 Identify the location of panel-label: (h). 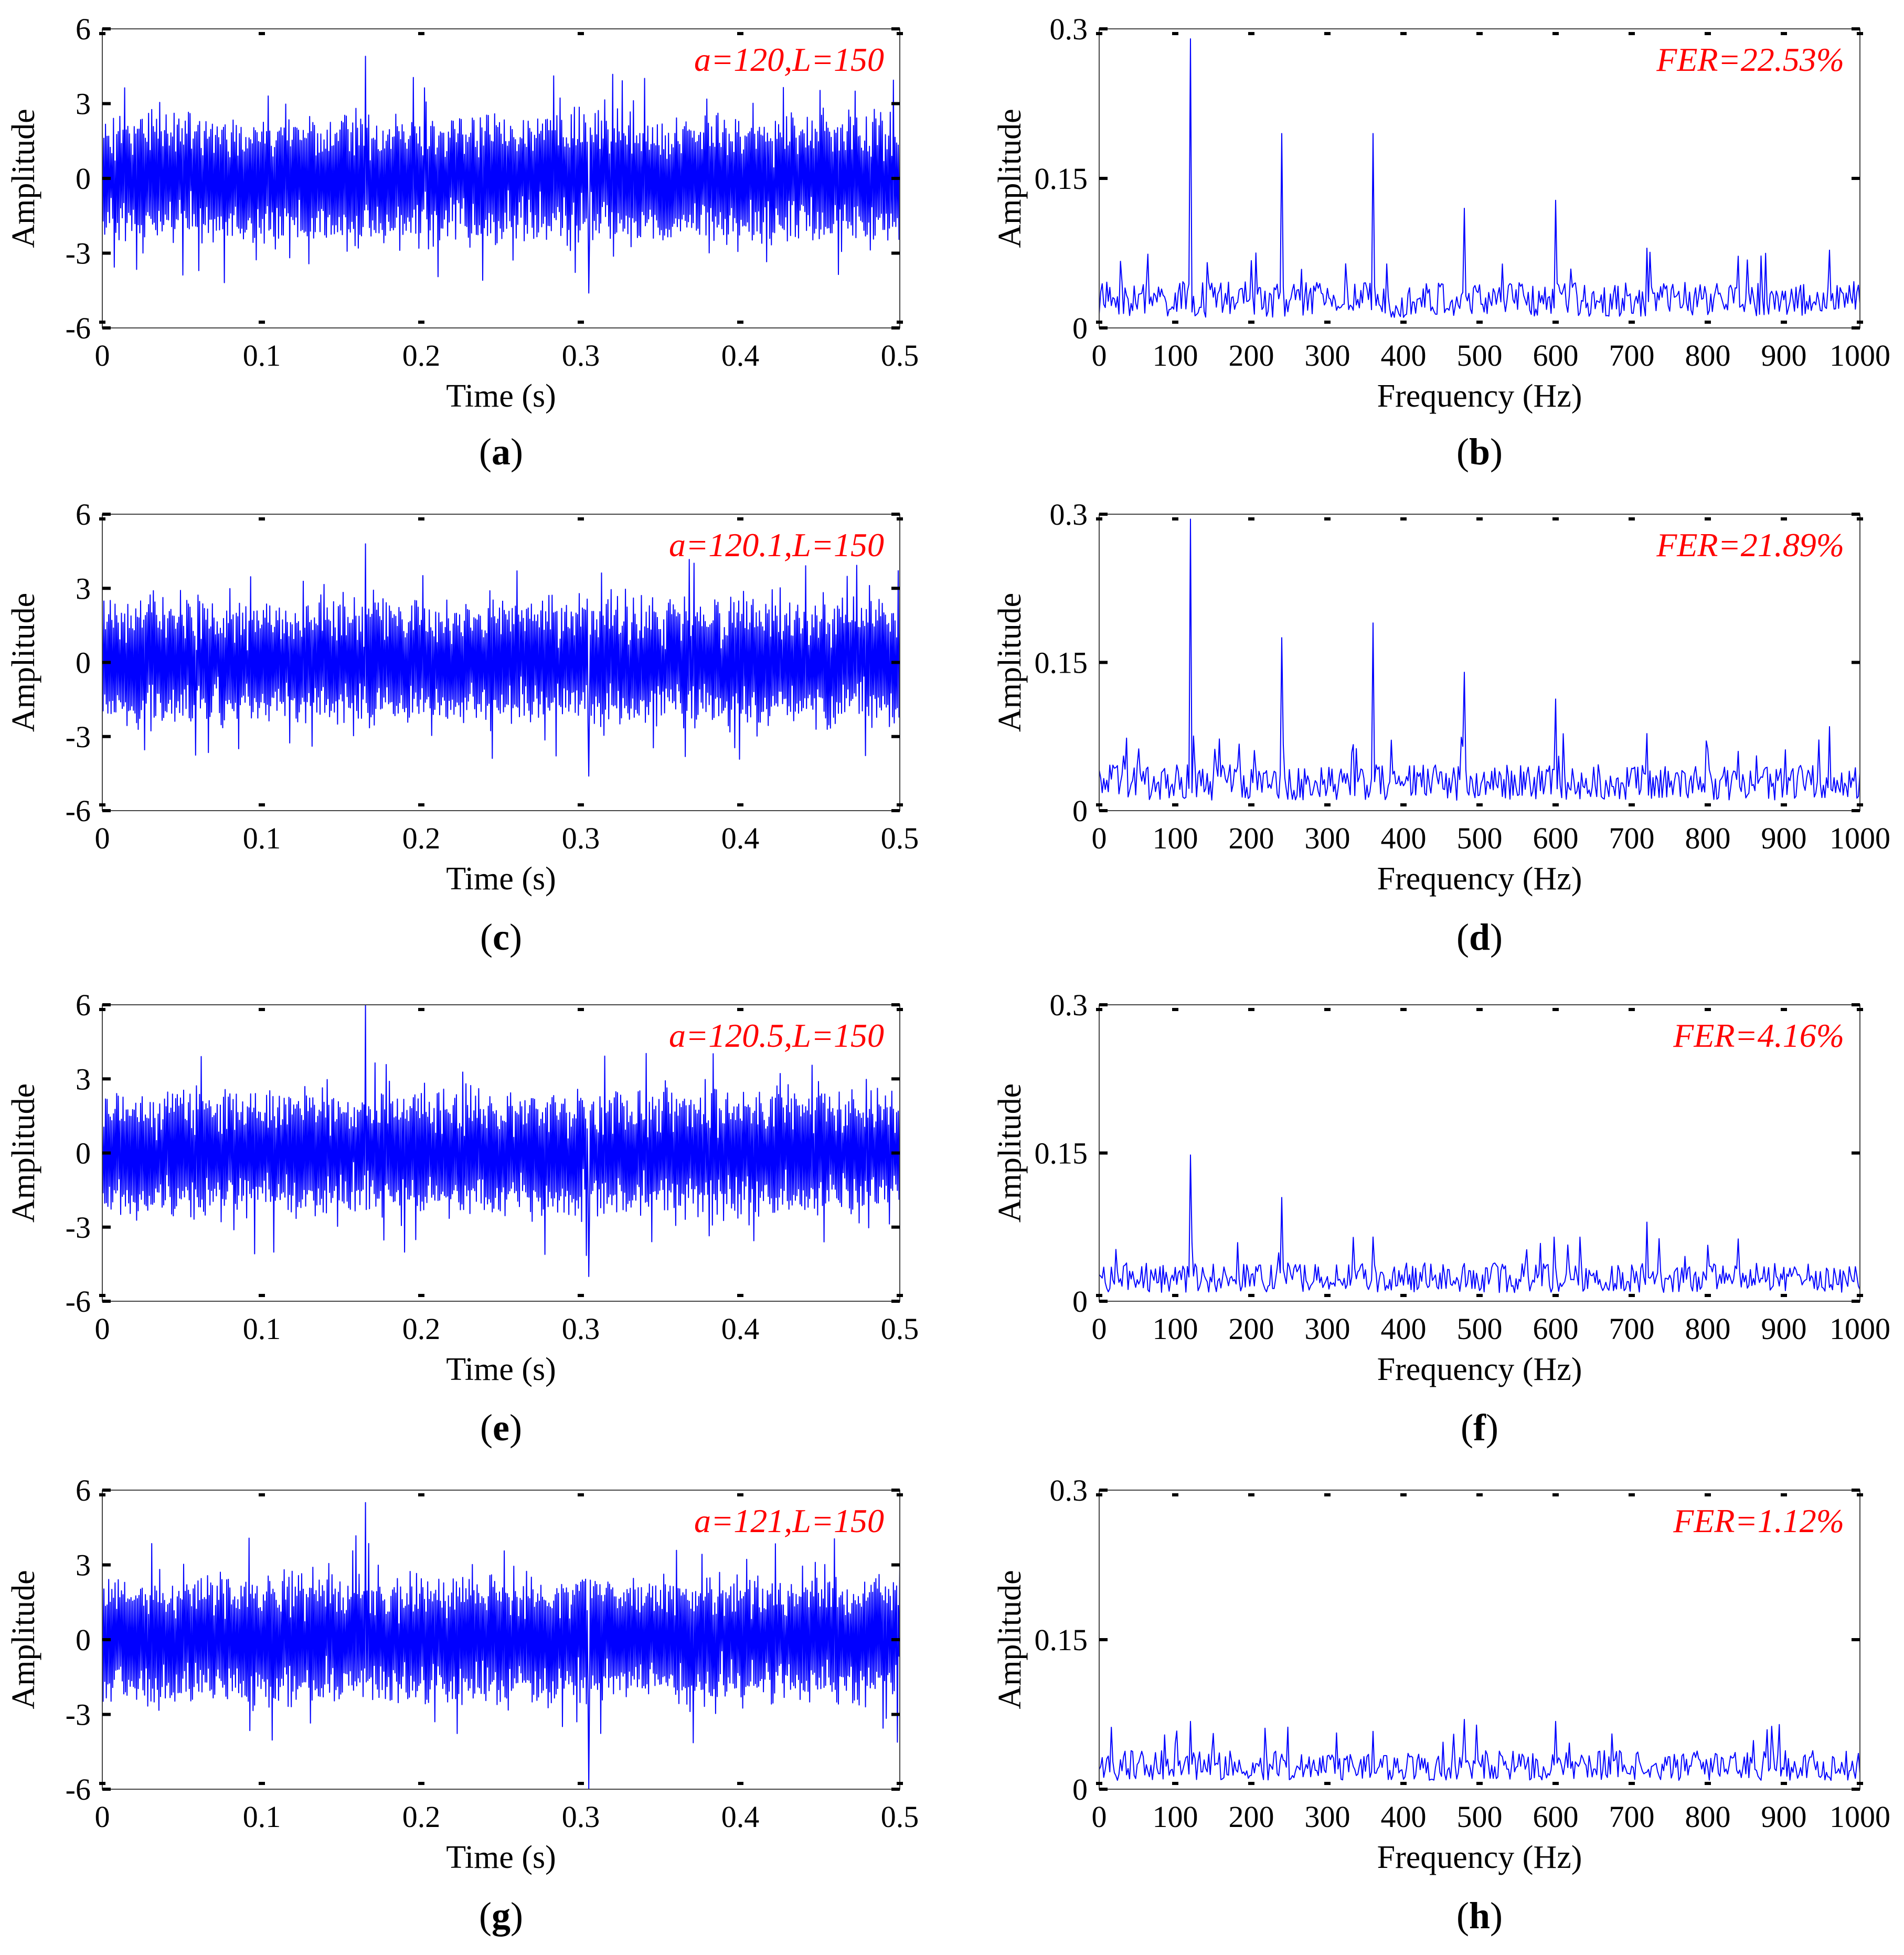
(1479, 1916).